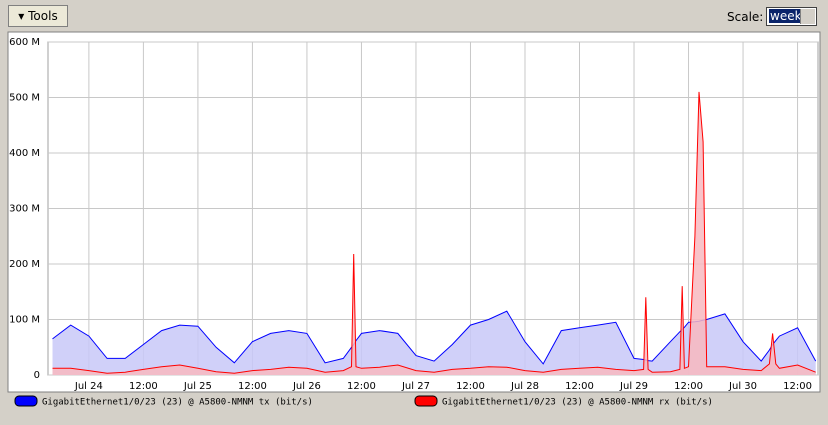 The image size is (828, 425). Describe the element at coordinates (633, 386) in the screenshot. I see `x-tick-label: Jul 29` at that location.